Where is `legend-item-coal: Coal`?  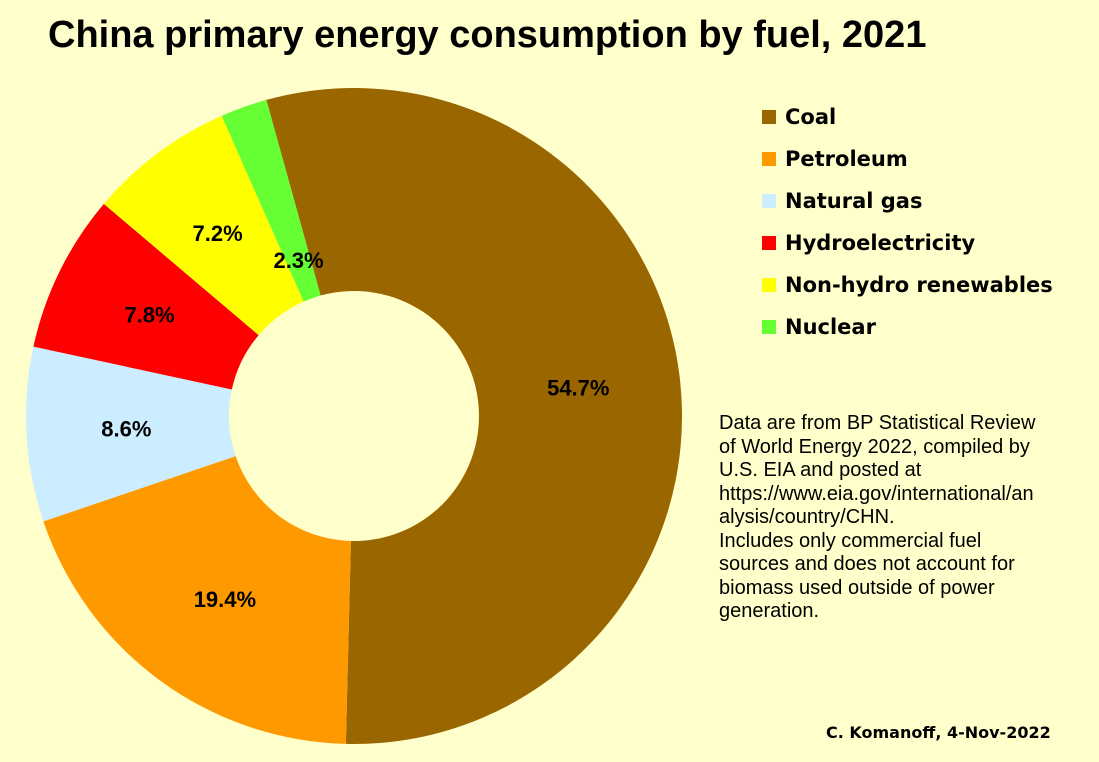 legend-item-coal: Coal is located at coordinates (907, 117).